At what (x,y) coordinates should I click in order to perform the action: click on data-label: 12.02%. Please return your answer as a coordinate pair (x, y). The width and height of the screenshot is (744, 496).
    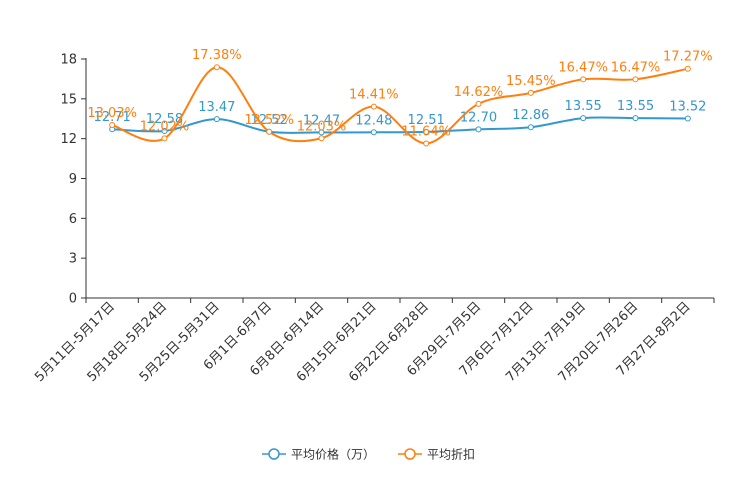
    Looking at the image, I should click on (165, 126).